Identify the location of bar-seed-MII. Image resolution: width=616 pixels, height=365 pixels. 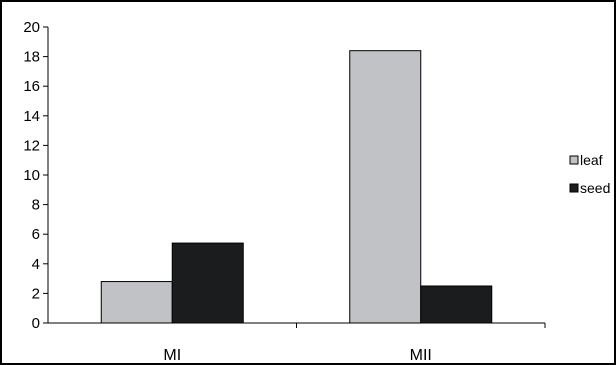
(456, 304).